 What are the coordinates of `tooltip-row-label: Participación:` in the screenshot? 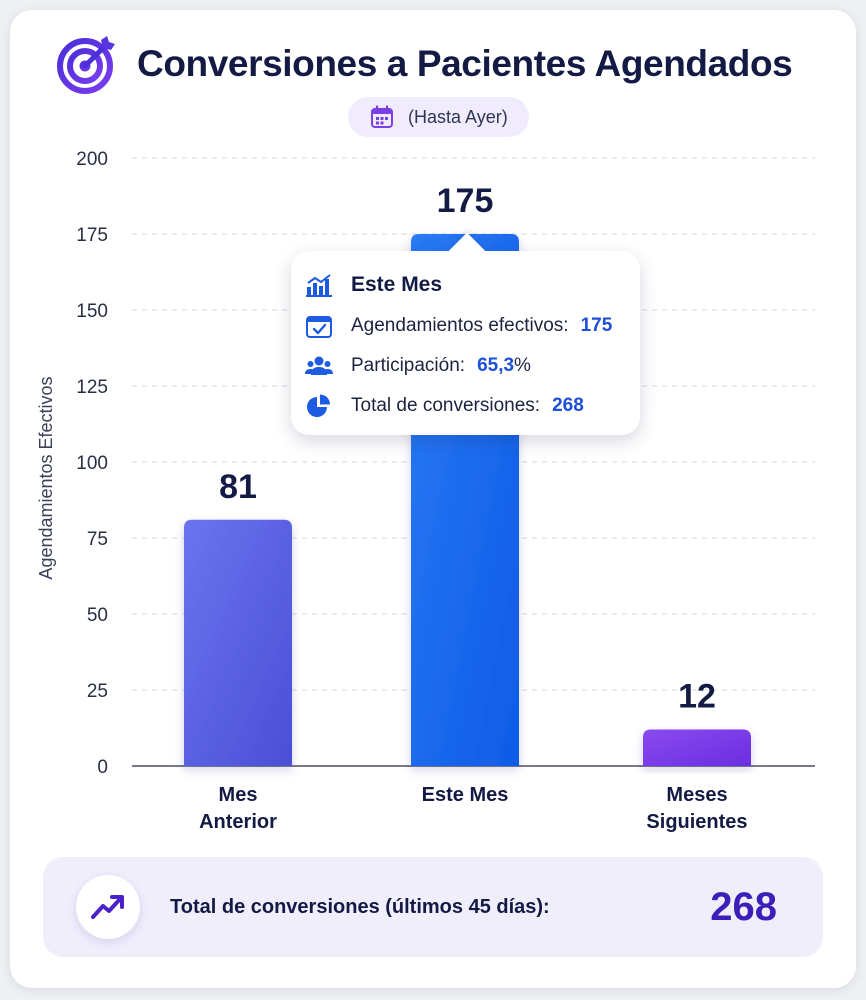 It's located at (408, 365).